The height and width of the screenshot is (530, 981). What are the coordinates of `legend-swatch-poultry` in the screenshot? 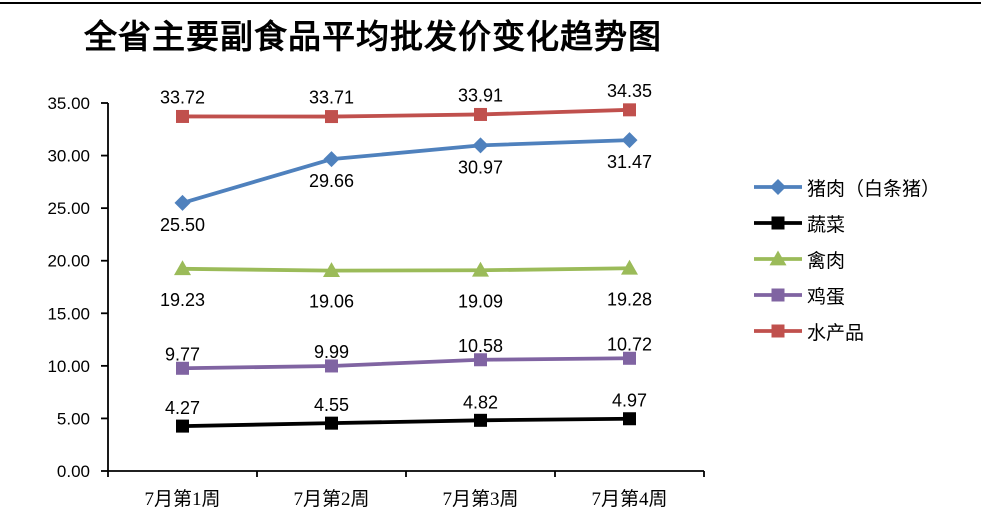 It's located at (778, 258).